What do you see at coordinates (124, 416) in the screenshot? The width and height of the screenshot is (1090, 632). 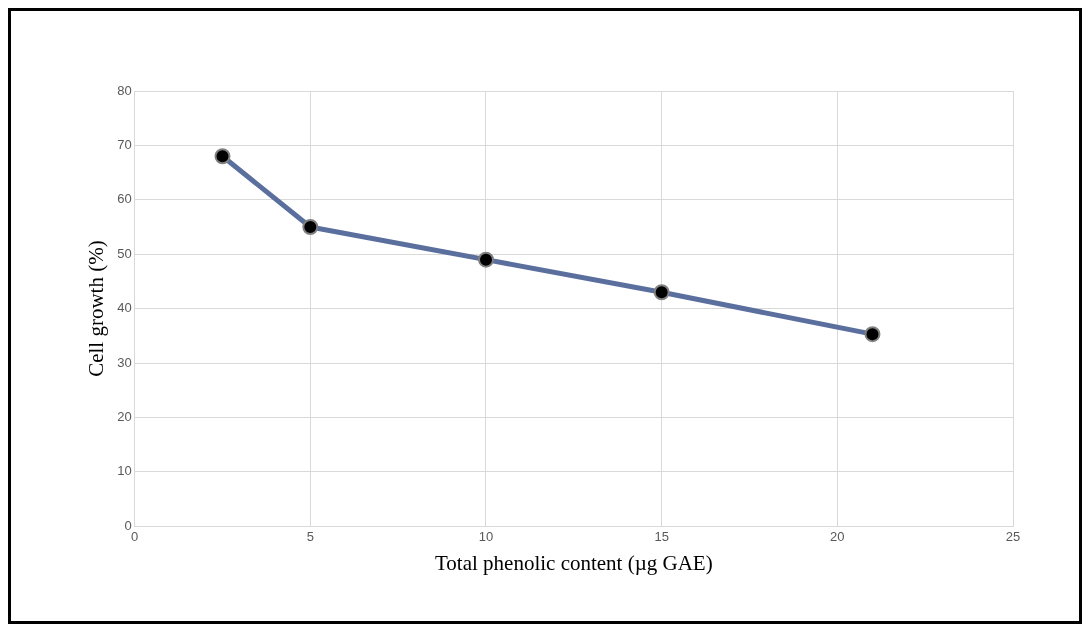 I see `y-tick-label: 20` at bounding box center [124, 416].